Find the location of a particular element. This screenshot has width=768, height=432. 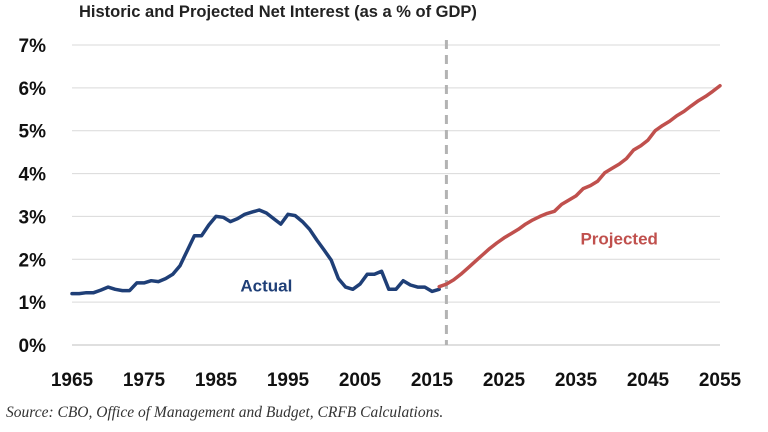

annotations: Actual Projected is located at coordinates (449, 262).